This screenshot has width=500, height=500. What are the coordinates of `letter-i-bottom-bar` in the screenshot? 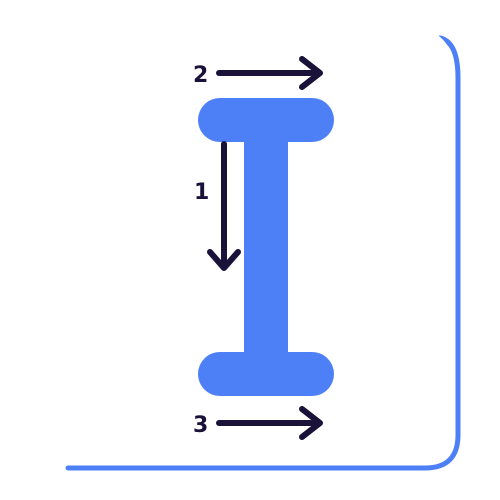 It's located at (266, 374).